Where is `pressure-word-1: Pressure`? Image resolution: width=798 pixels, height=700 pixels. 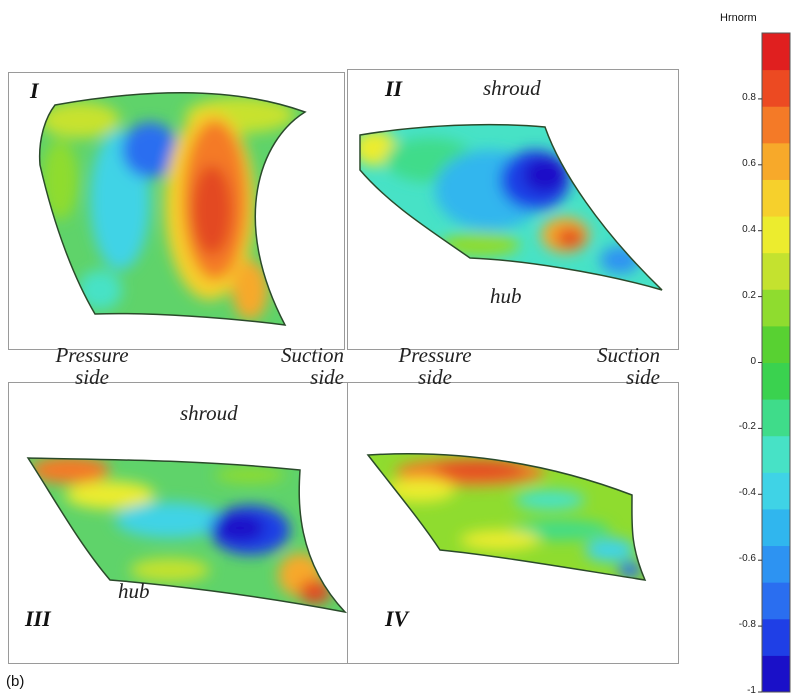 pressure-word-1: Pressure is located at coordinates (92, 355).